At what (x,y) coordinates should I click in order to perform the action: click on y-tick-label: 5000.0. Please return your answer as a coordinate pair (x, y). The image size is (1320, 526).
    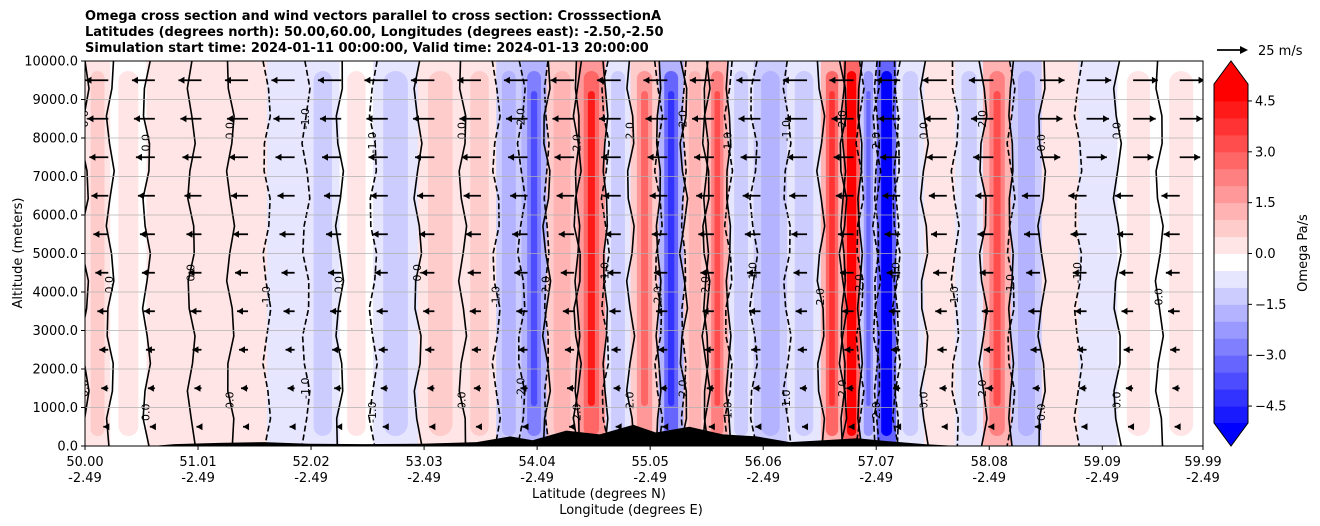
    Looking at the image, I should click on (56, 254).